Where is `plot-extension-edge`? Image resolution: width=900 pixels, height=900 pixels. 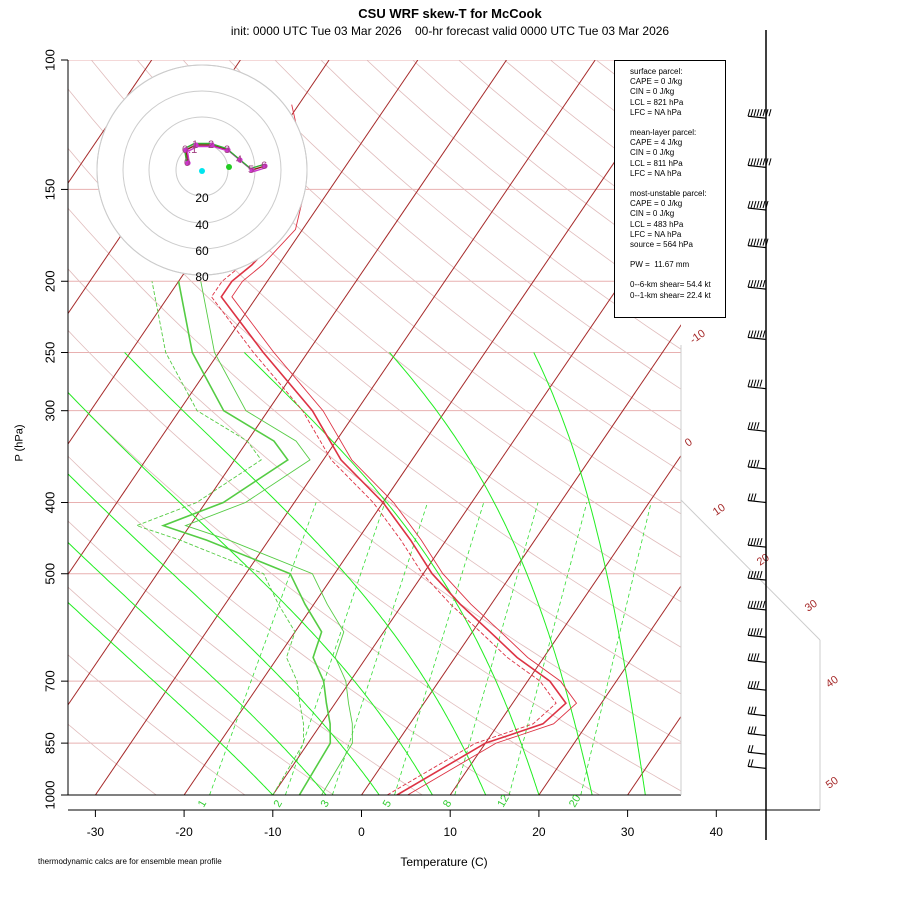
plot-extension-edge is located at coordinates (750, 570).